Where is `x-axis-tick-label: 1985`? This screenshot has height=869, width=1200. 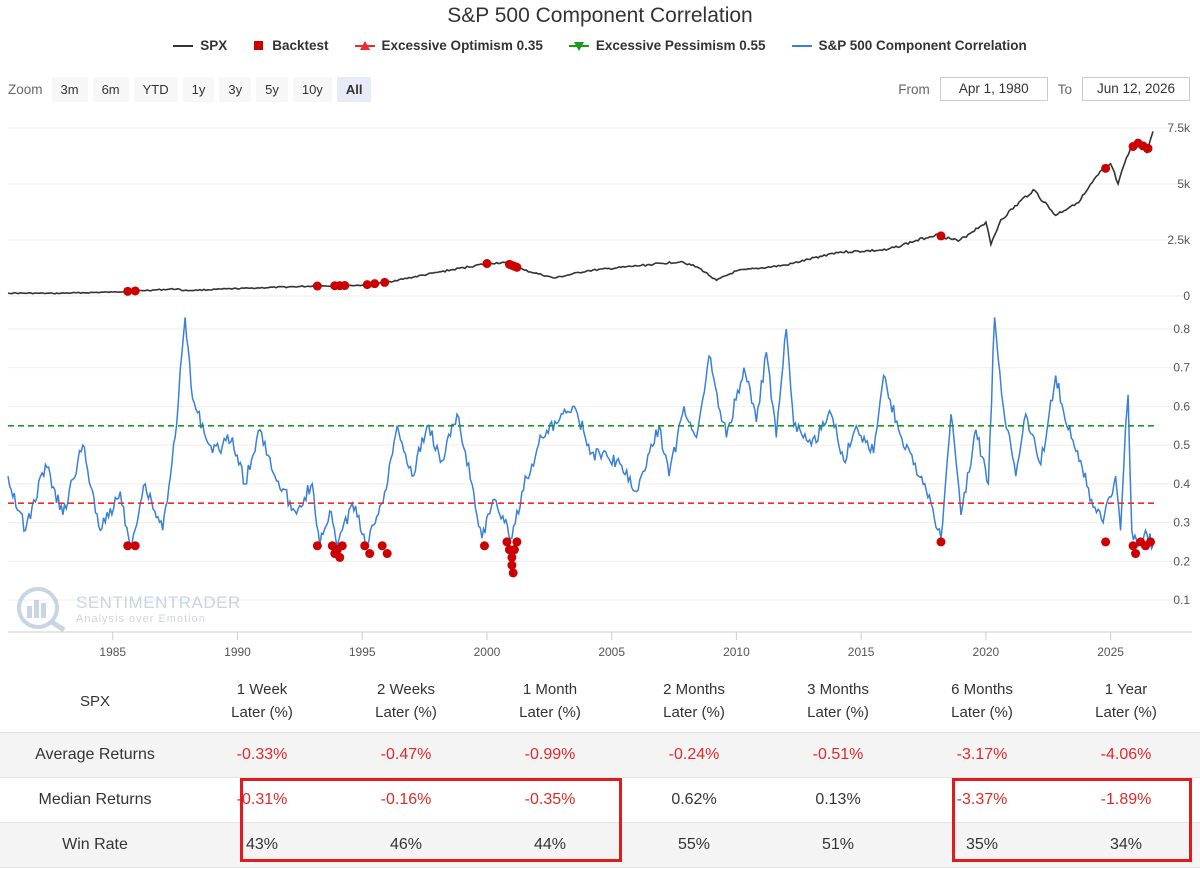 x-axis-tick-label: 1985 is located at coordinates (112, 652).